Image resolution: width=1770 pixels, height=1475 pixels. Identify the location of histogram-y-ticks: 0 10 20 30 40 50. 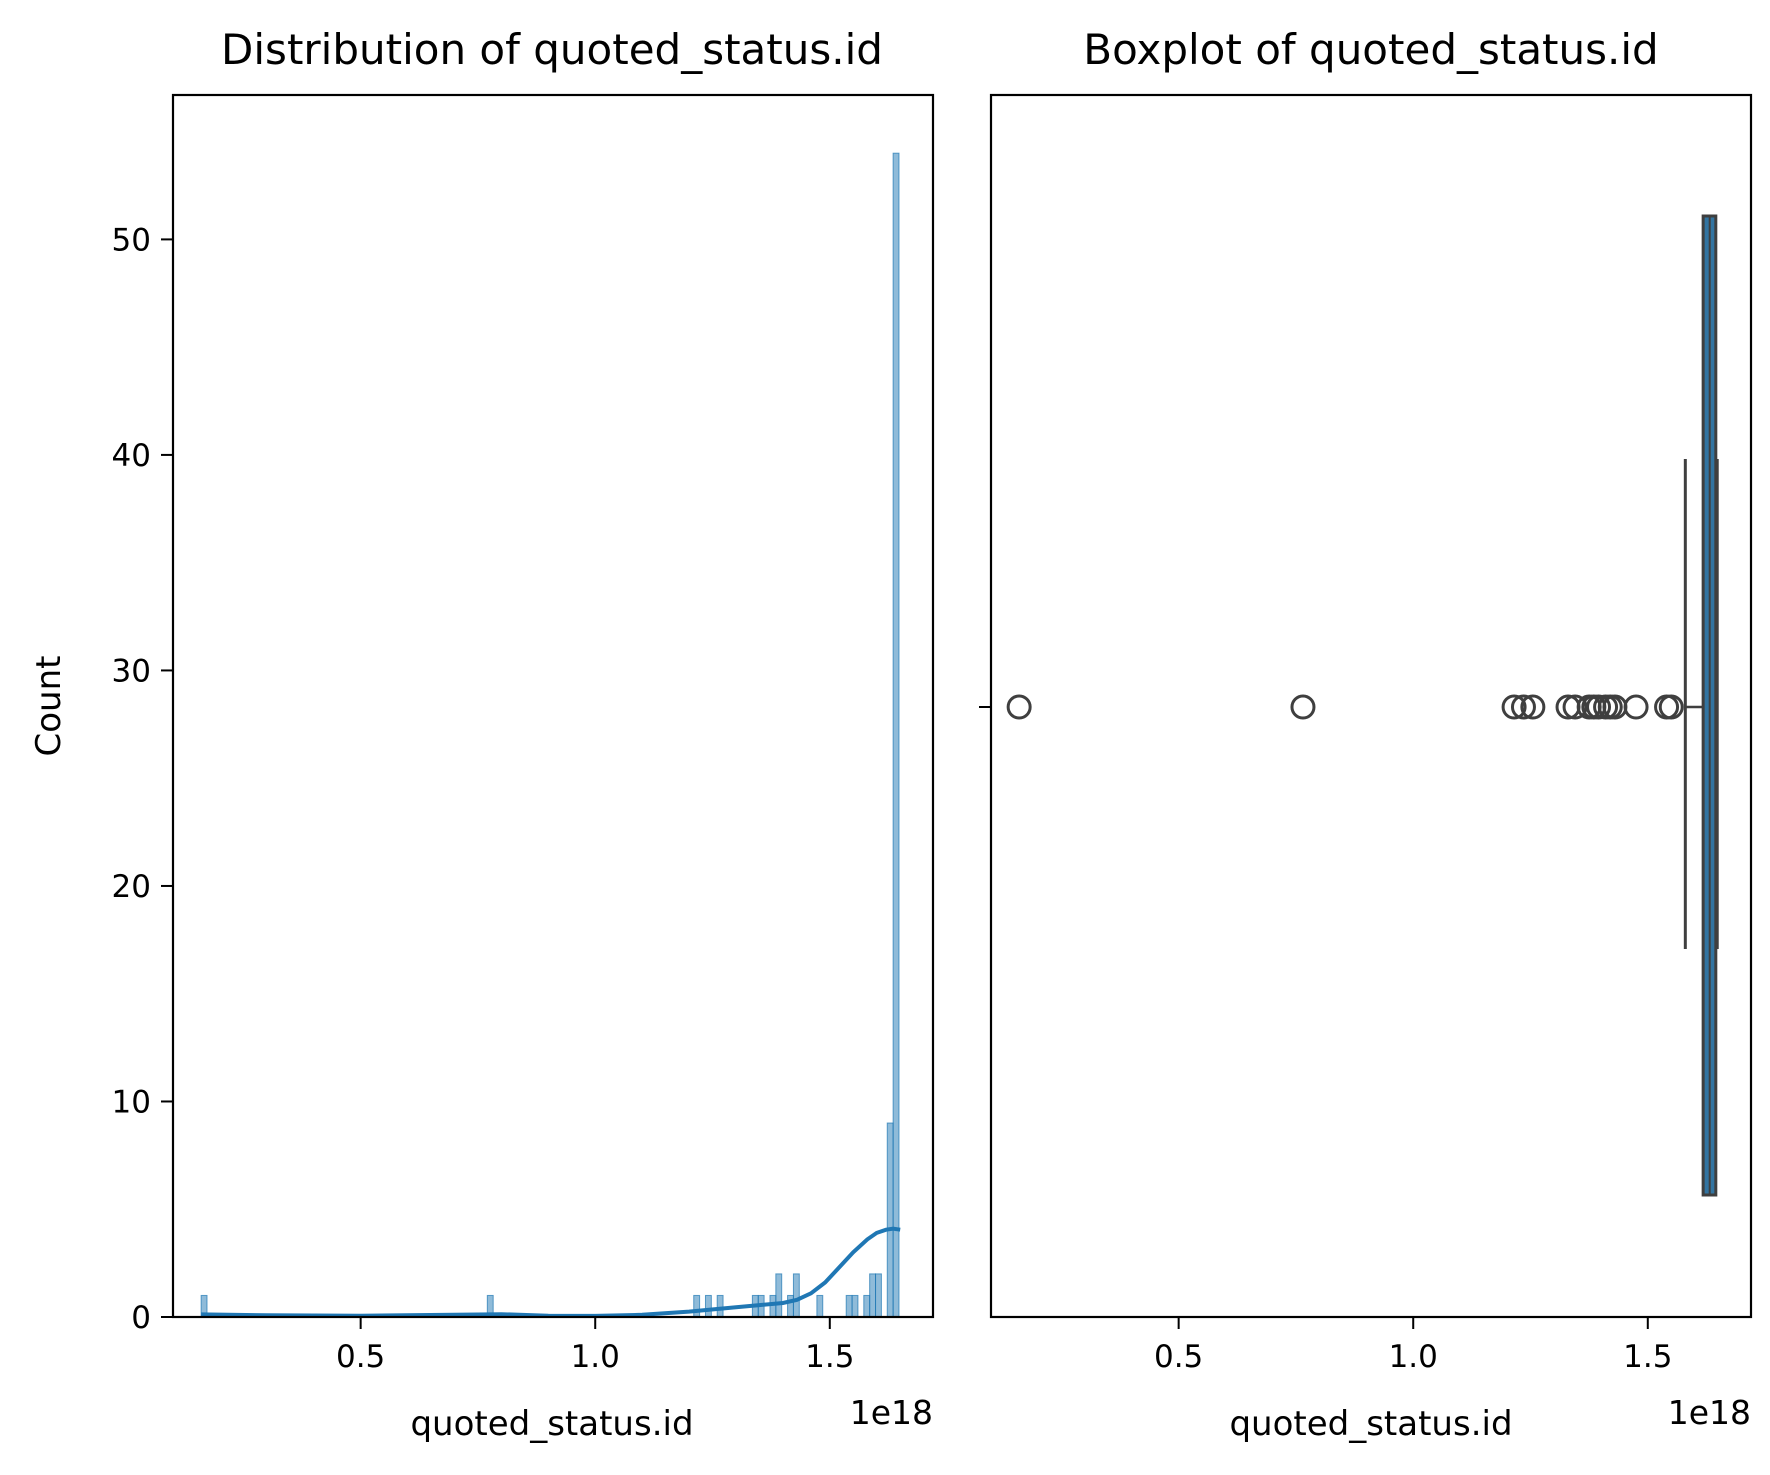
(142, 779).